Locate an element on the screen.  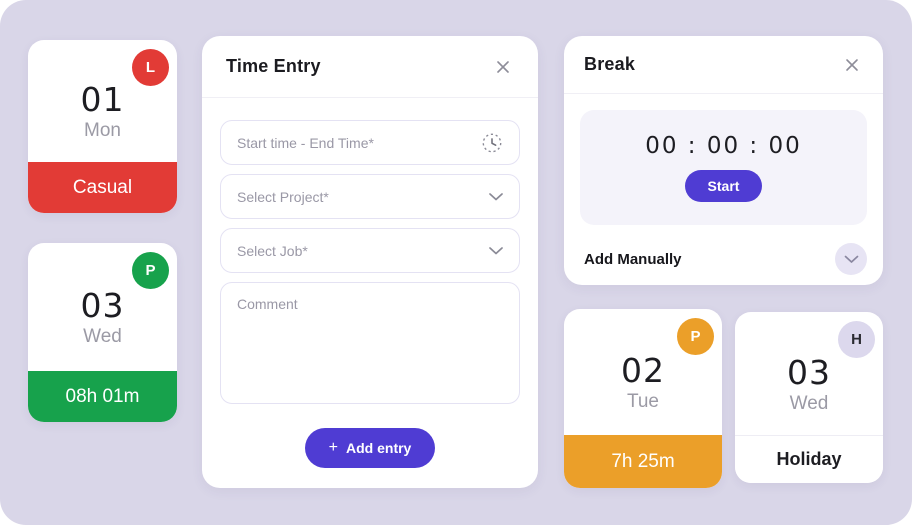
day-hours-label: 08h 01m is located at coordinates (102, 396).